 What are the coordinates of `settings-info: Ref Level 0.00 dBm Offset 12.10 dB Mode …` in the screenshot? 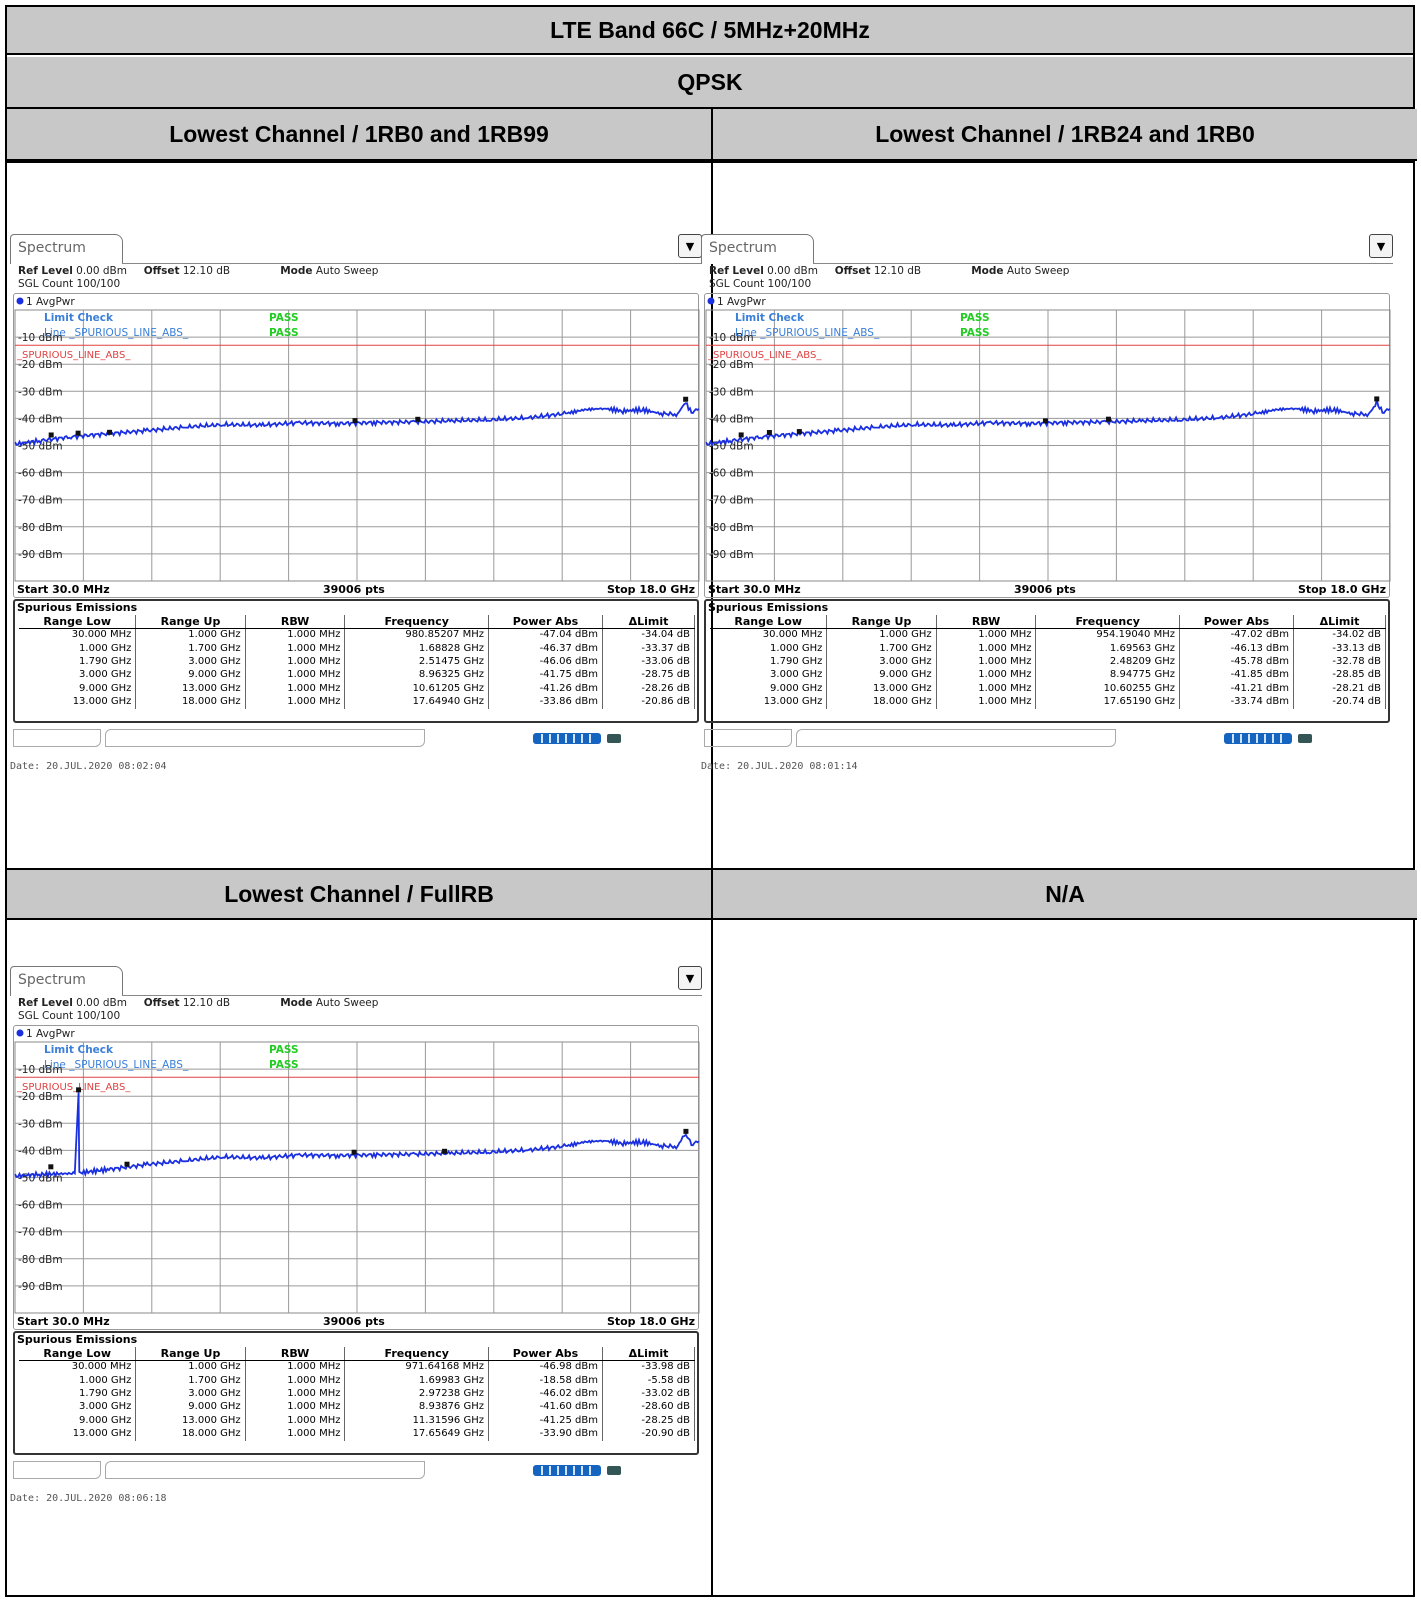 It's located at (198, 1010).